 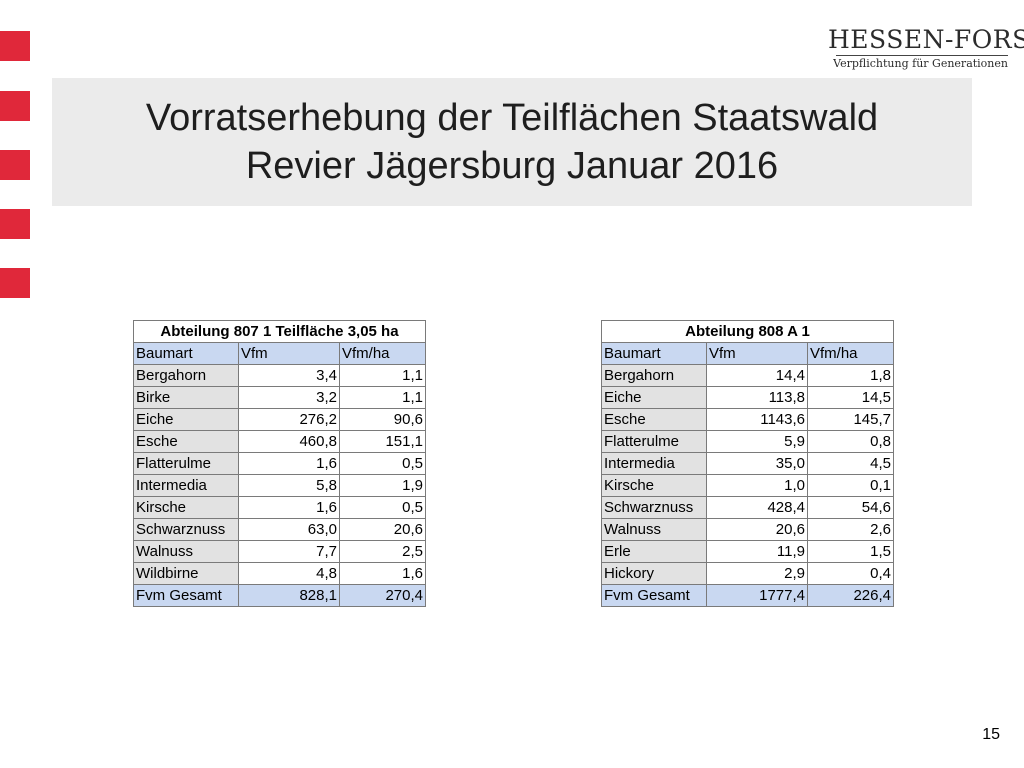 I want to click on cell-vfm: 460,8, so click(x=289, y=441).